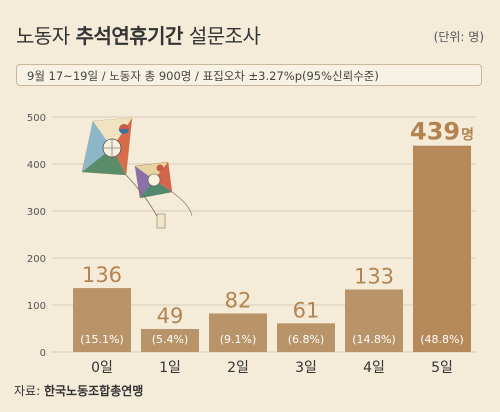  Describe the element at coordinates (36, 118) in the screenshot. I see `y-tick-label: 500` at that location.